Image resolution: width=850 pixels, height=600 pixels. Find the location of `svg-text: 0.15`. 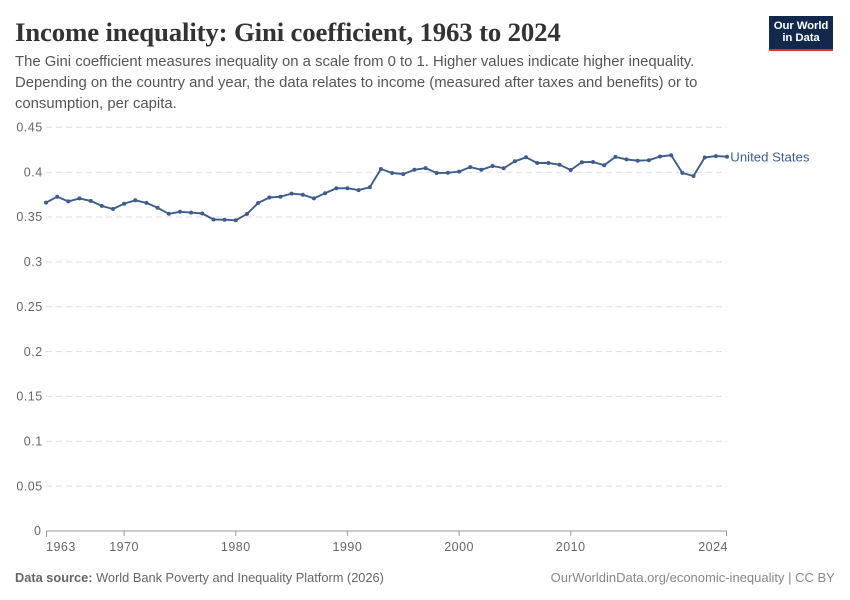

svg-text: 0.15 is located at coordinates (29, 397).